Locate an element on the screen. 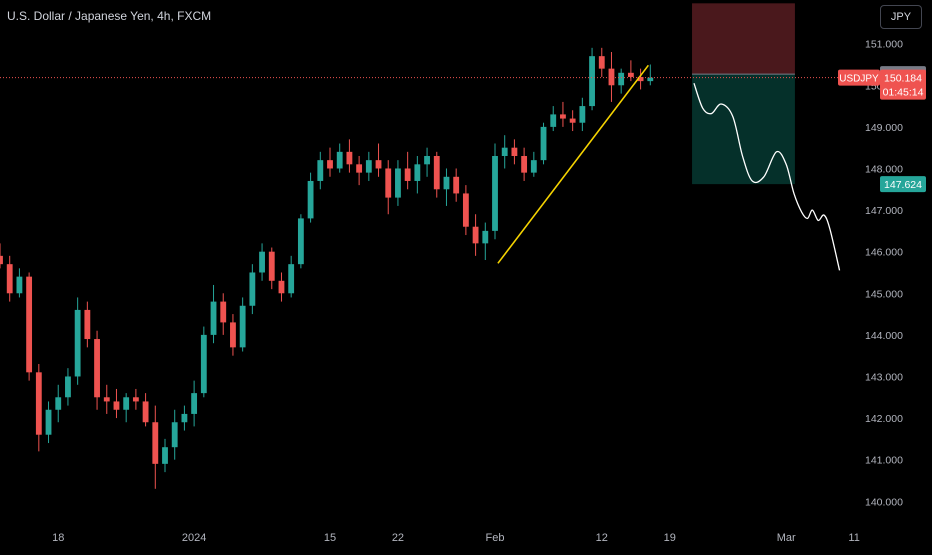  price-tick-label: 145.000 is located at coordinates (884, 294).